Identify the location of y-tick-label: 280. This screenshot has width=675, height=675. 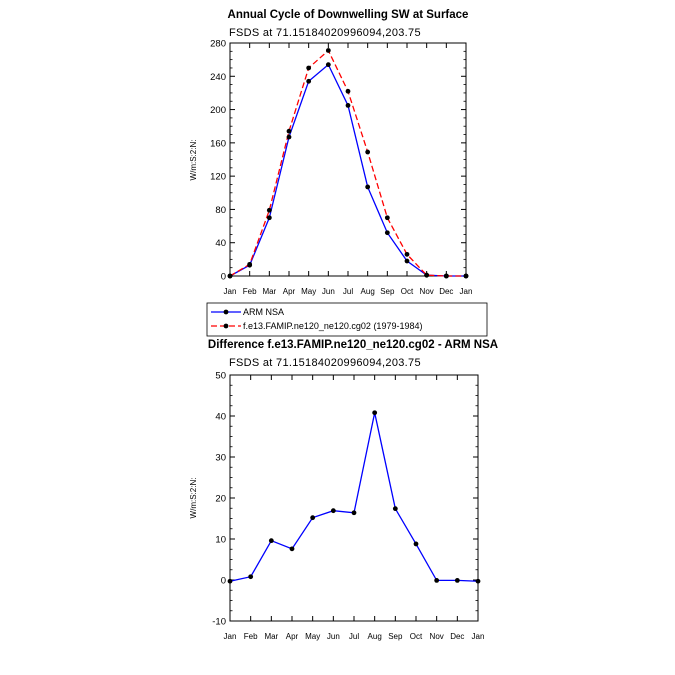
(218, 44).